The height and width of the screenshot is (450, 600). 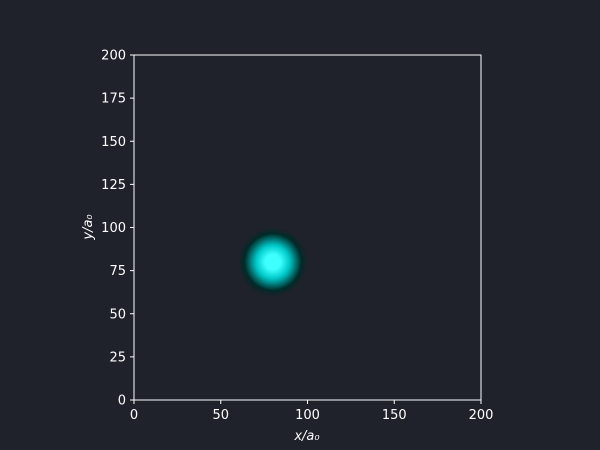 I want to click on y-tick-label: 100, so click(x=113, y=228).